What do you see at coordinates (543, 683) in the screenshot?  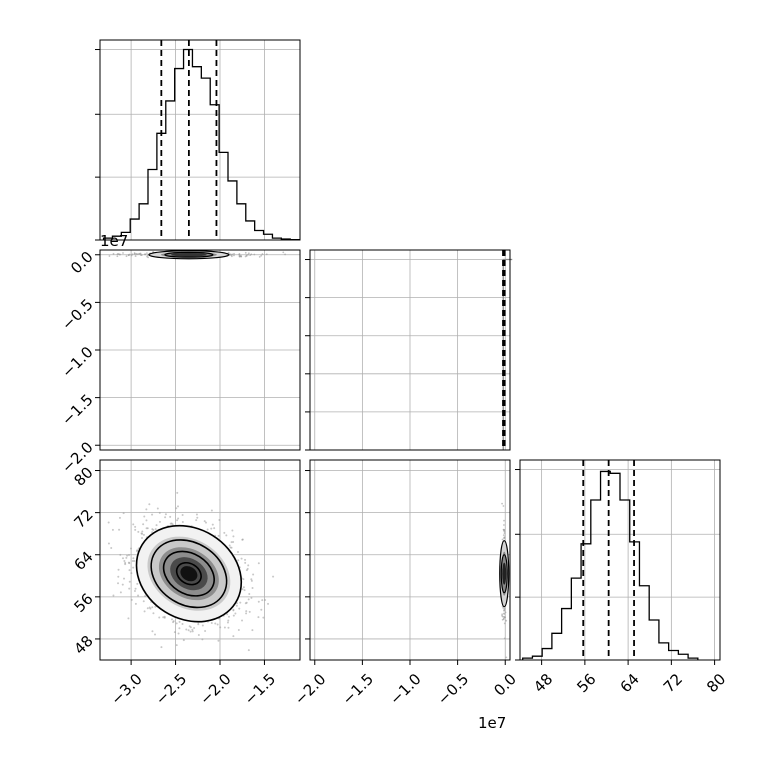 I see `x-tick-label: 48` at bounding box center [543, 683].